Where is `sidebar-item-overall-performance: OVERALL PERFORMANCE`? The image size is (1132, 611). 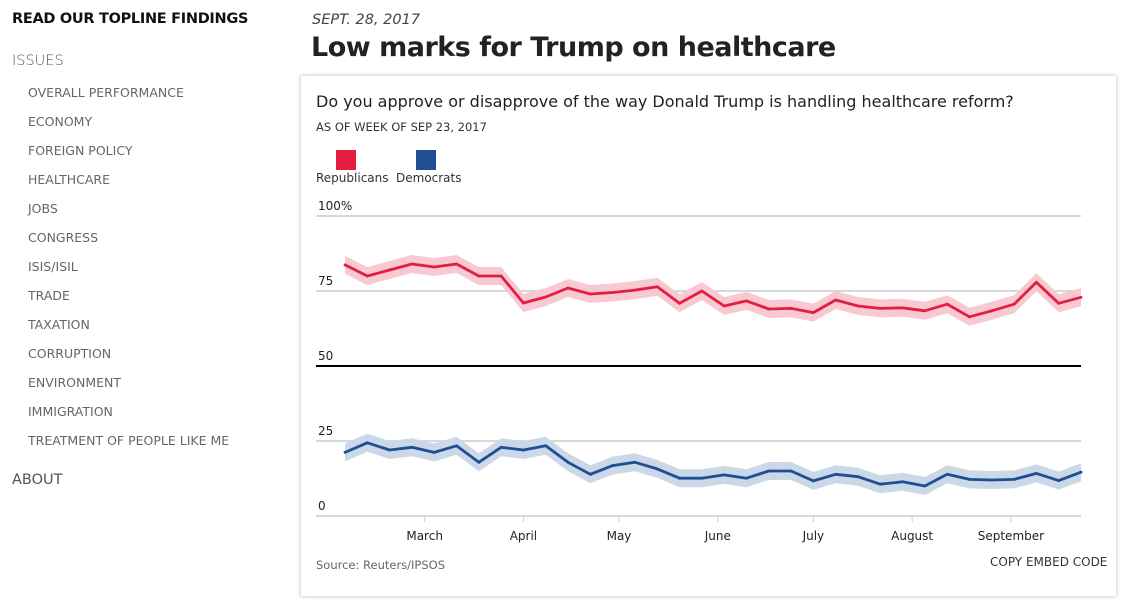 sidebar-item-overall-performance: OVERALL PERFORMANCE is located at coordinates (106, 92).